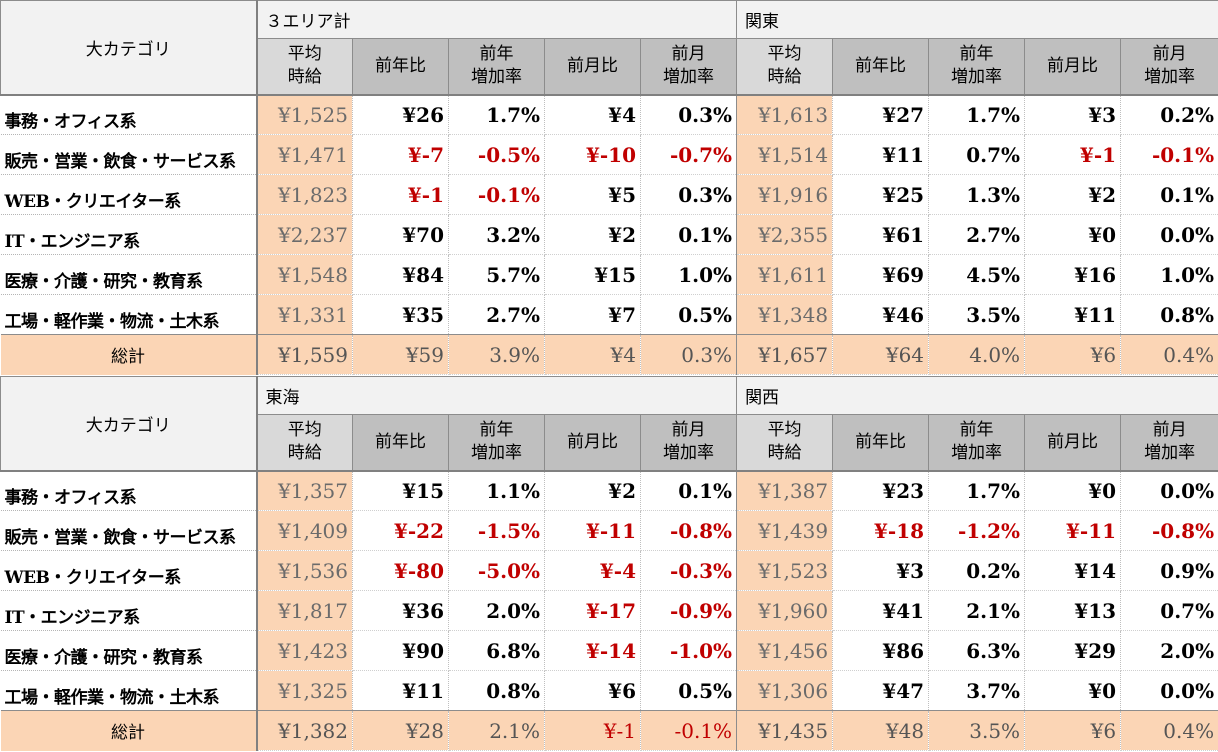  I want to click on cell-yoy: ¥46, so click(881, 314).